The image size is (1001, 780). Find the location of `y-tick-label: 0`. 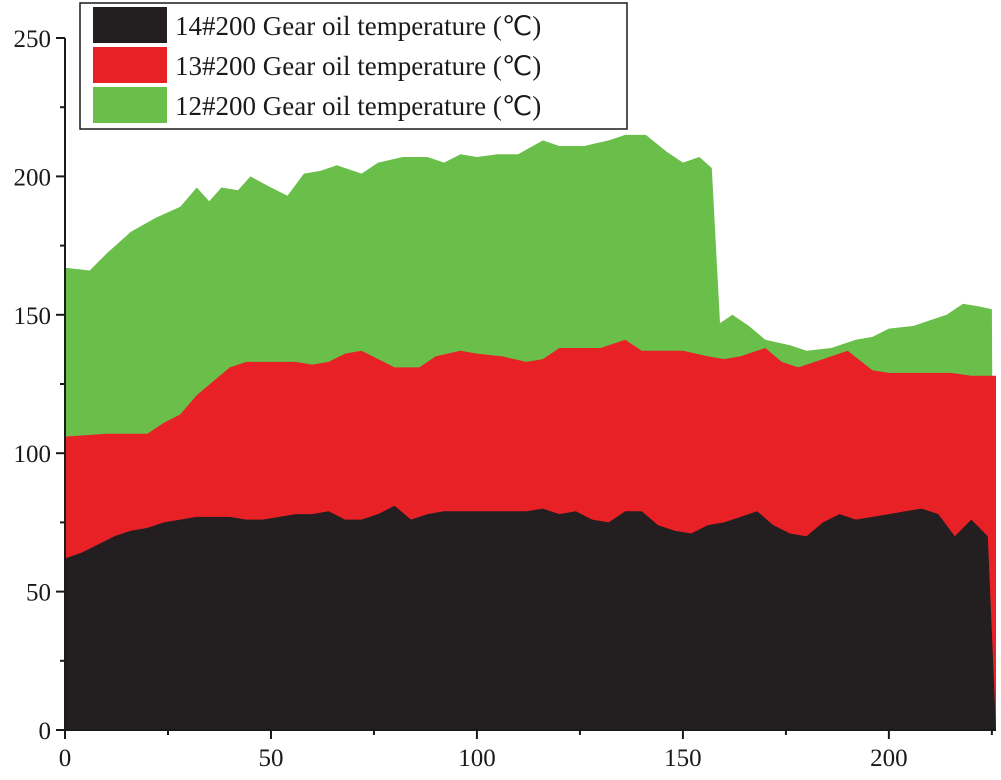

y-tick-label: 0 is located at coordinates (45, 731).